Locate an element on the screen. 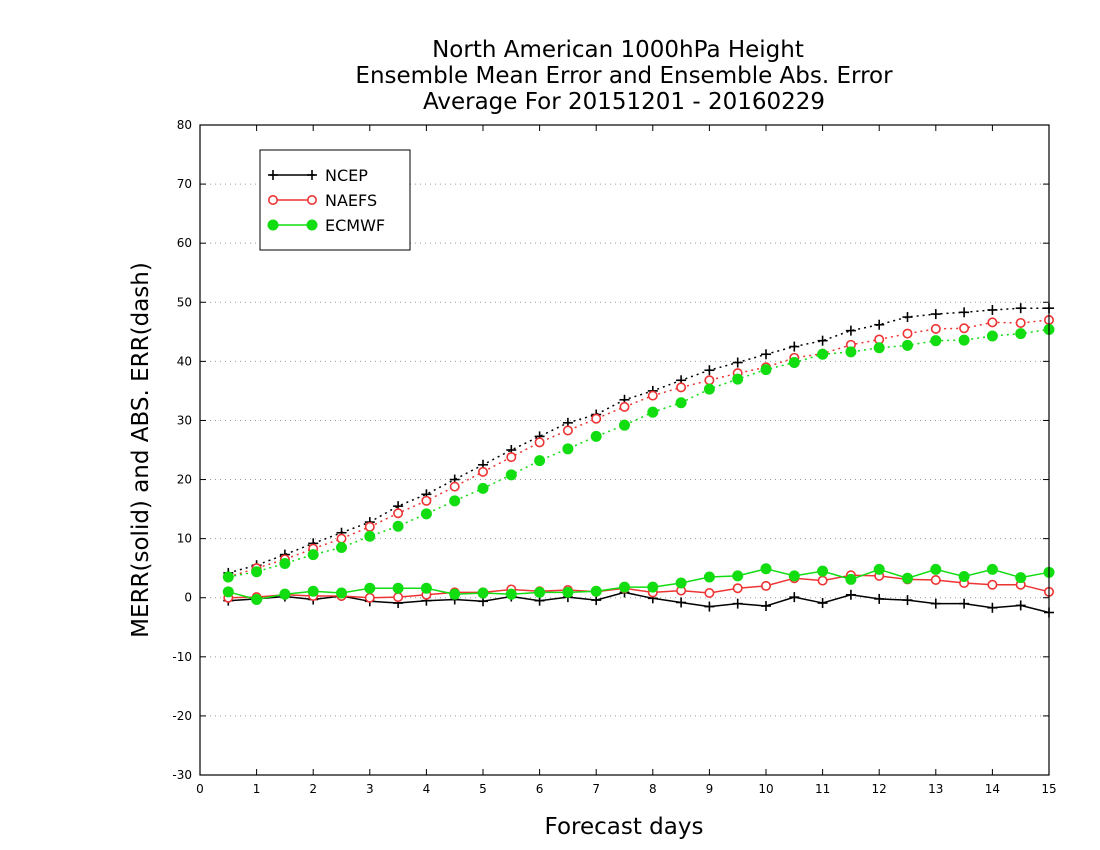 The image size is (1100, 850). x-tick-label: 8 is located at coordinates (653, 789).